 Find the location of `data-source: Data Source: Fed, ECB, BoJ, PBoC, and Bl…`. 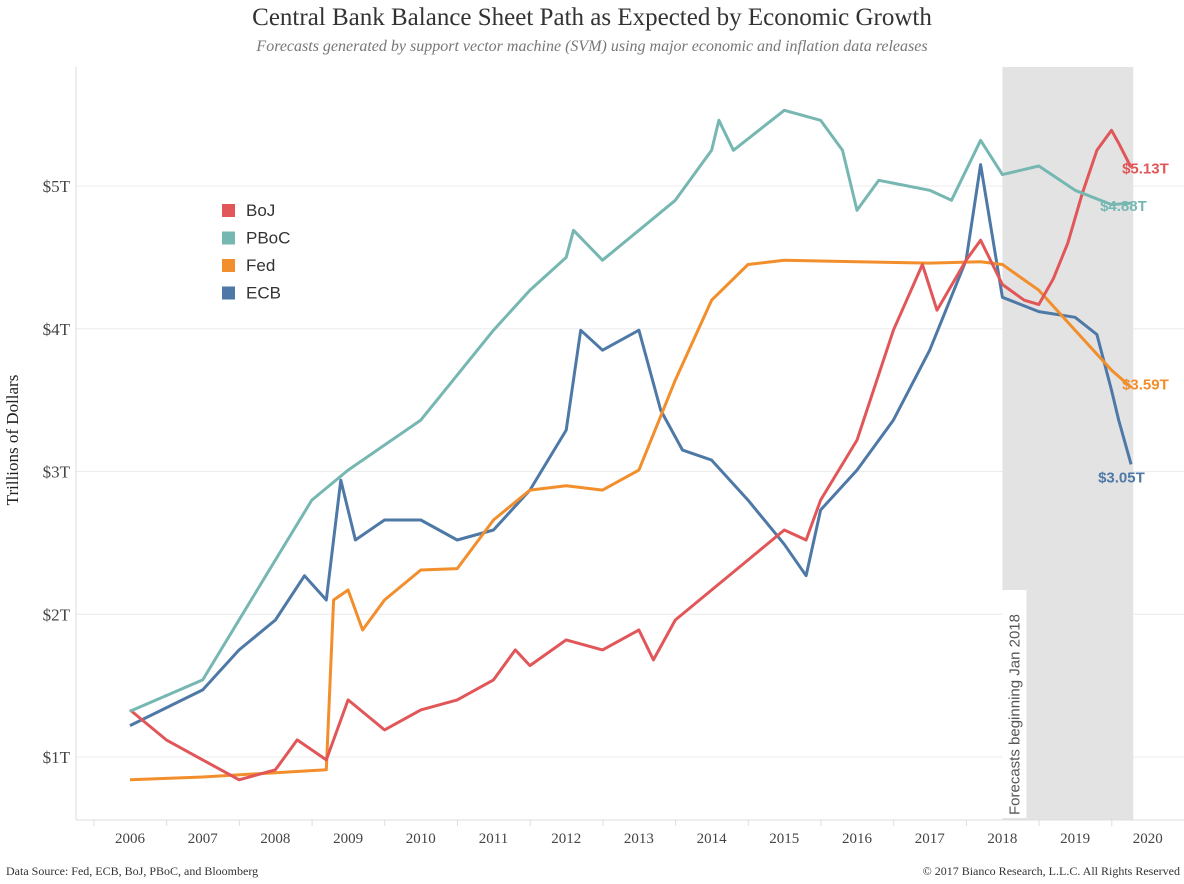

data-source: Data Source: Fed, ECB, BoJ, PBoC, and Bl… is located at coordinates (132, 871).